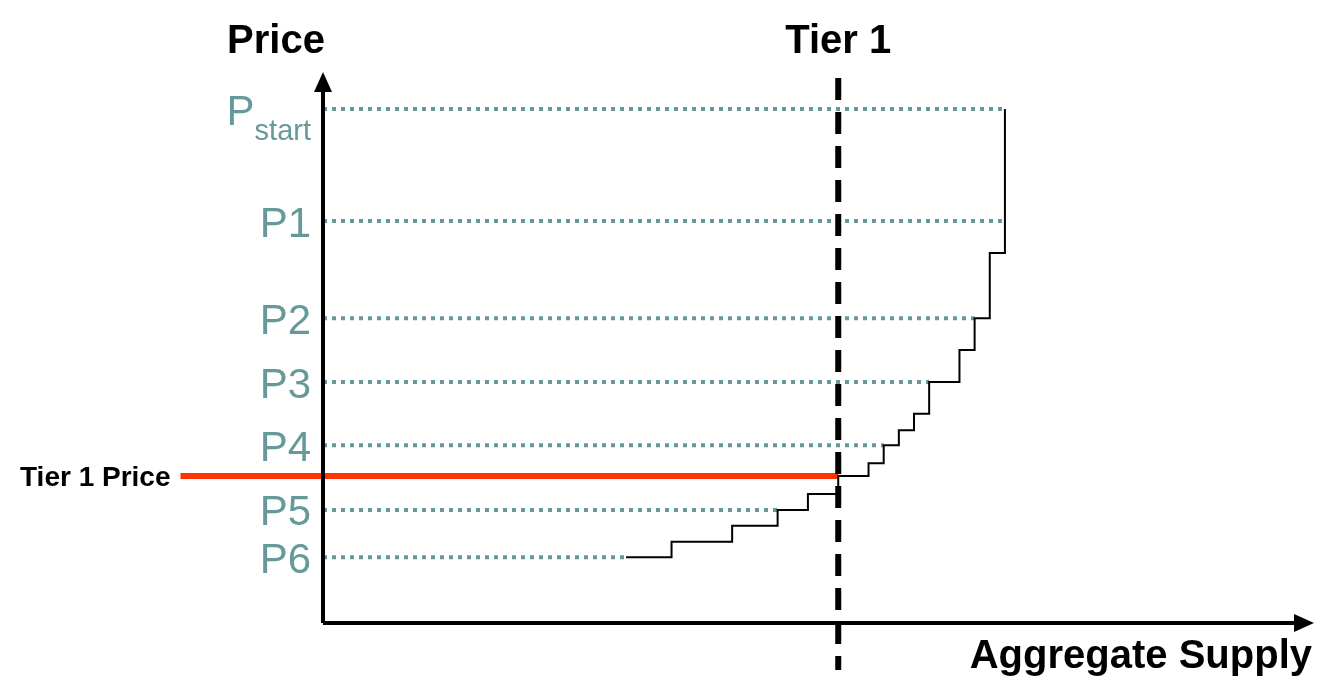 The image size is (1327, 683). I want to click on ref-line-label: P4, so click(285, 446).